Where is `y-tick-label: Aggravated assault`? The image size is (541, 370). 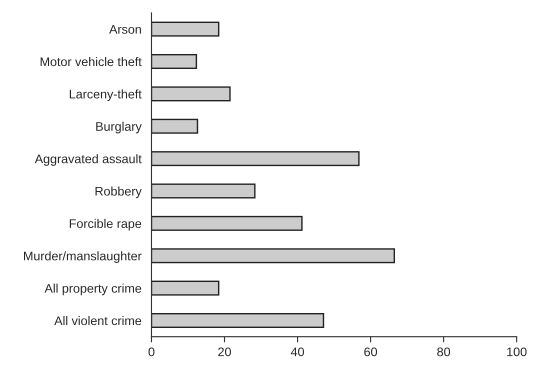 y-tick-label: Aggravated assault is located at coordinates (88, 160).